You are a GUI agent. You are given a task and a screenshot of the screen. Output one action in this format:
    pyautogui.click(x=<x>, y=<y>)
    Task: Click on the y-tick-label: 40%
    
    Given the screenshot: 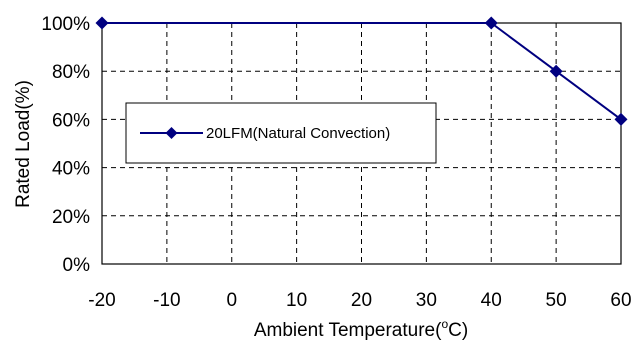 What is the action you would take?
    pyautogui.click(x=71, y=169)
    